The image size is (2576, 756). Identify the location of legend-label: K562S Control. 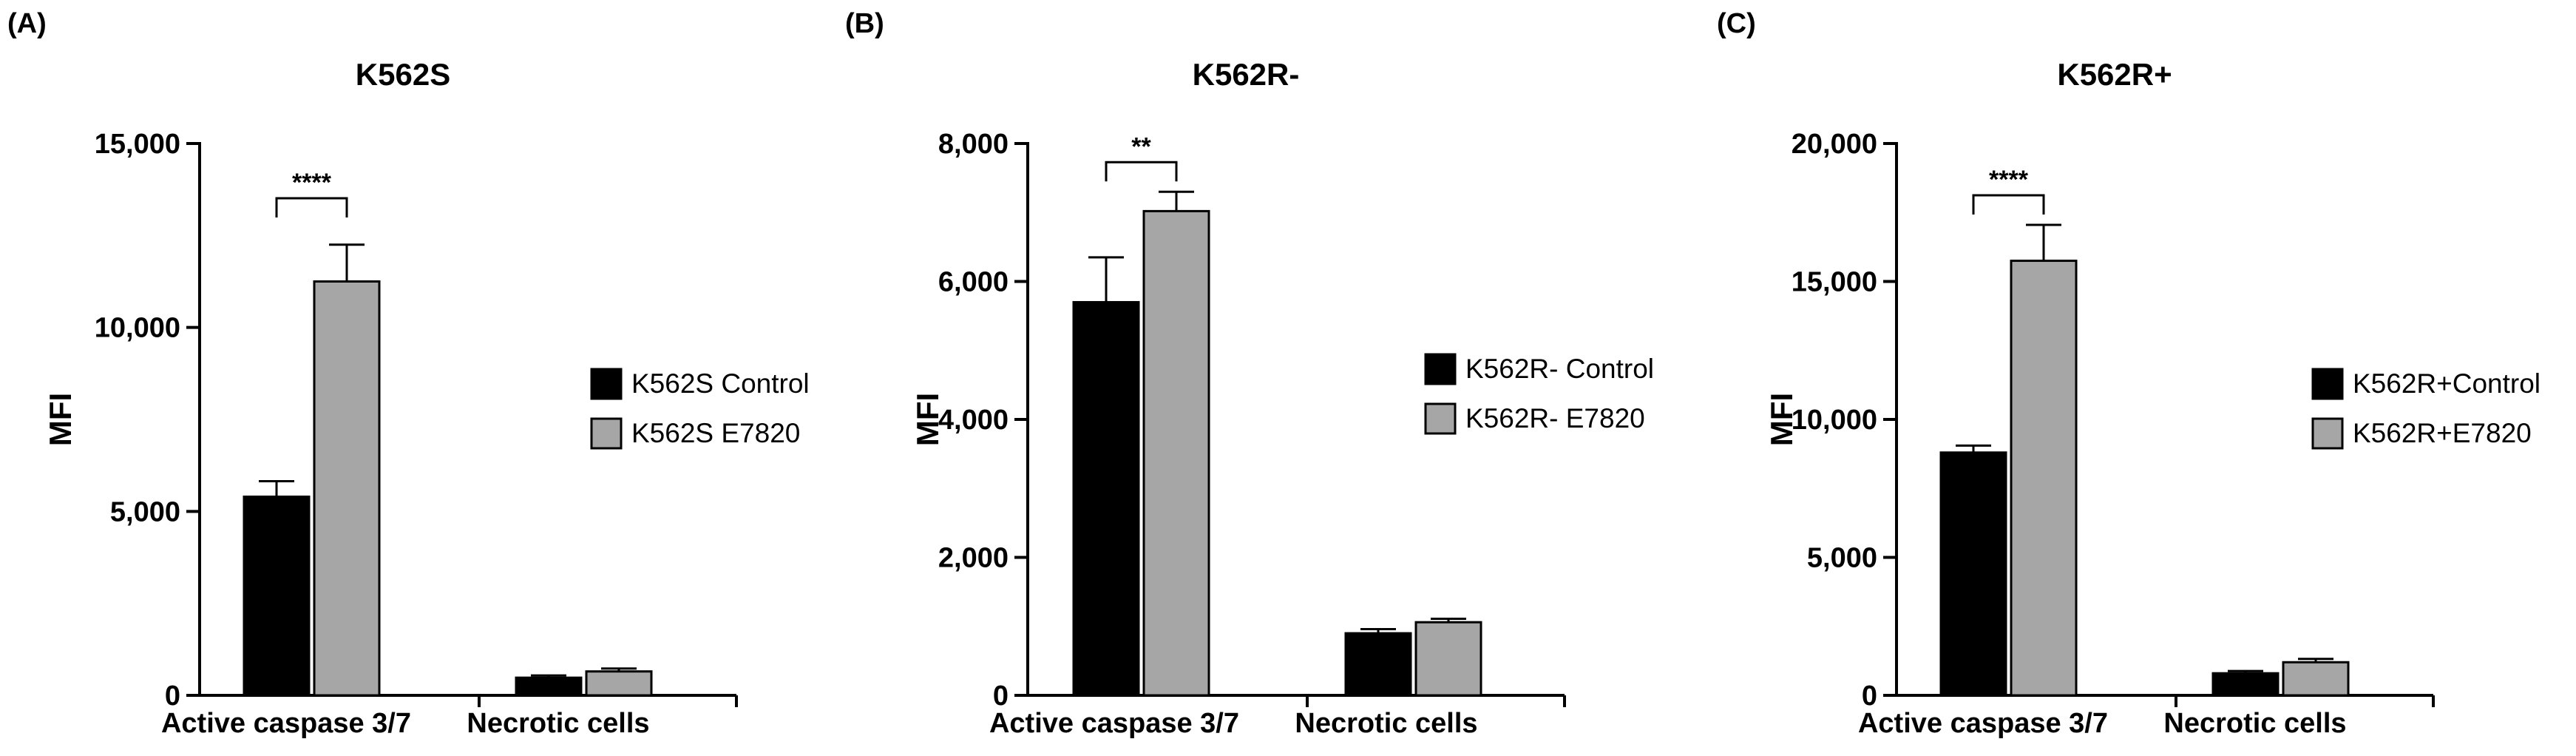
(720, 383).